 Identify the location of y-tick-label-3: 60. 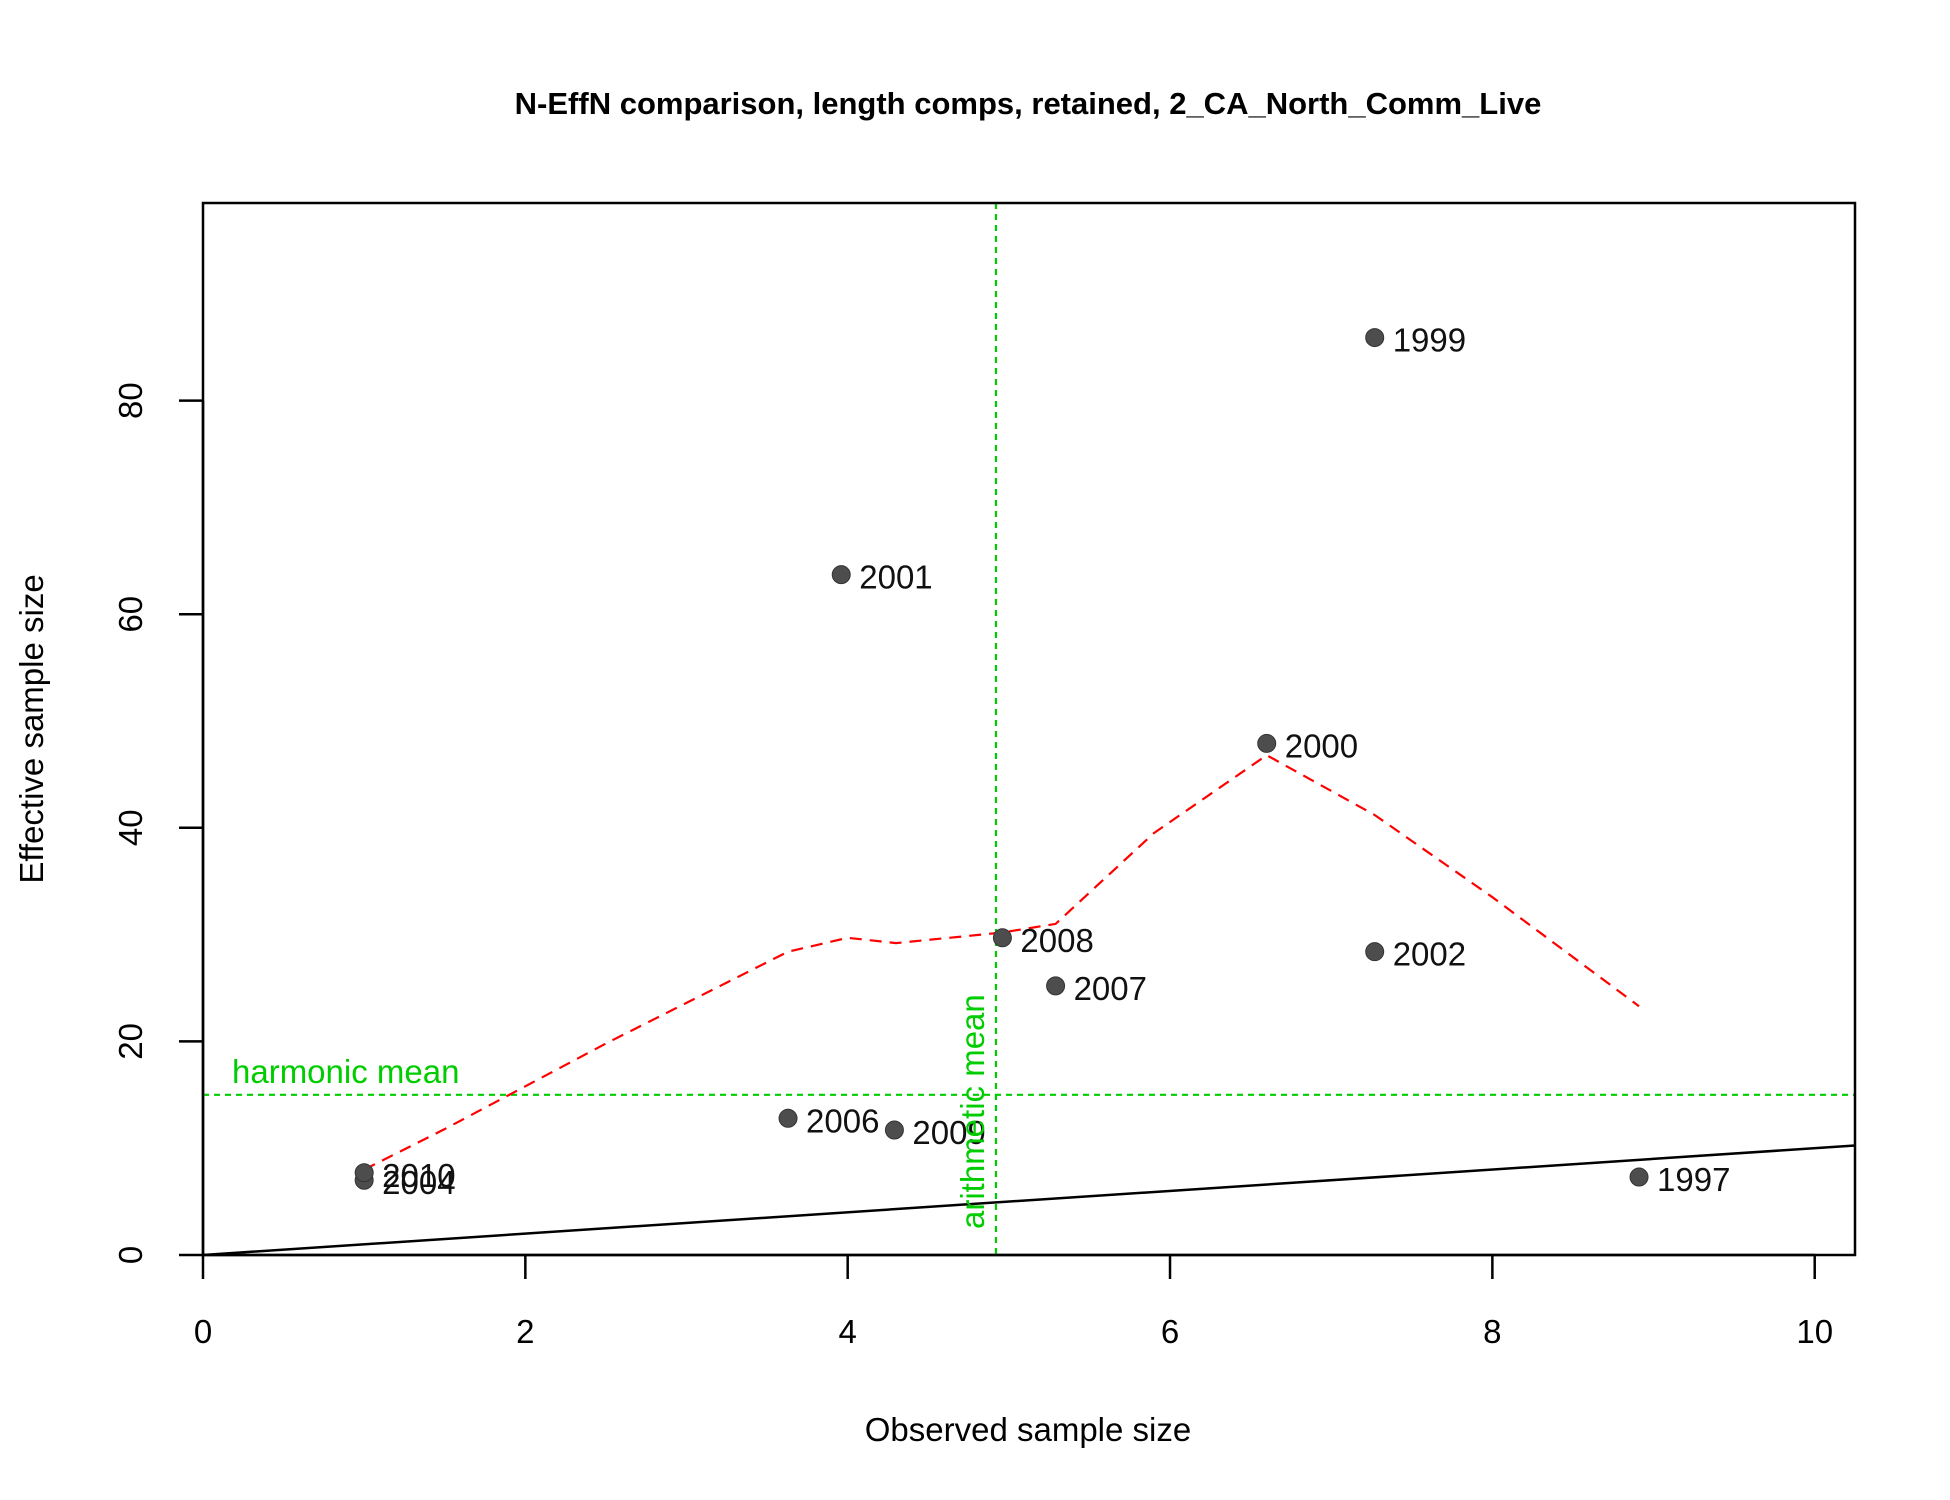
(130, 614).